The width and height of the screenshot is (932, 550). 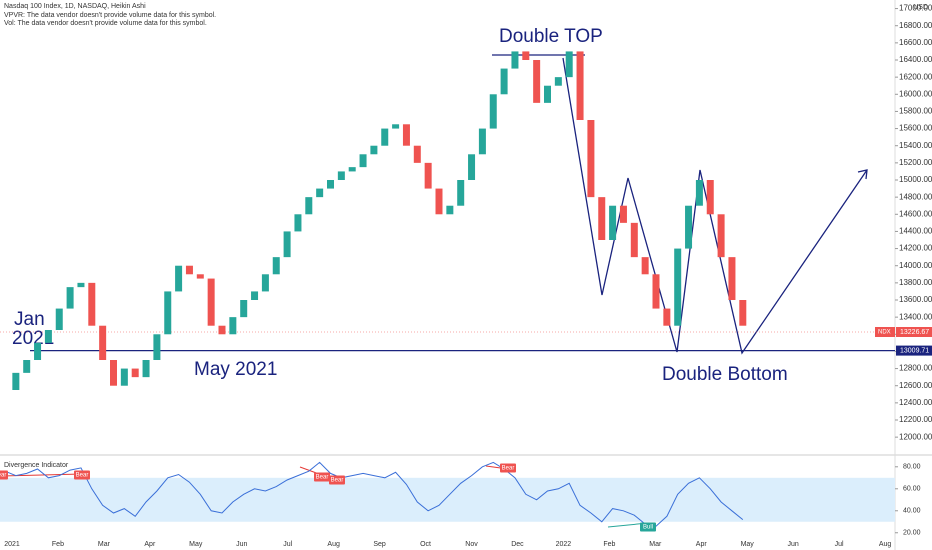 I want to click on y-tick-label: 13600.00, so click(x=915, y=299).